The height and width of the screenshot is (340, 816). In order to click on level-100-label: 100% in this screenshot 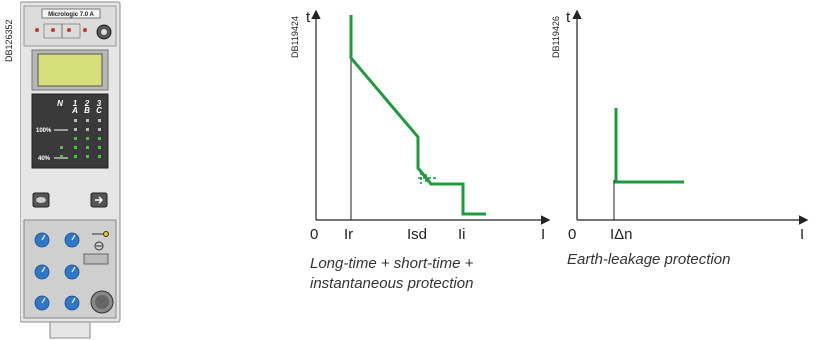, I will do `click(44, 131)`.